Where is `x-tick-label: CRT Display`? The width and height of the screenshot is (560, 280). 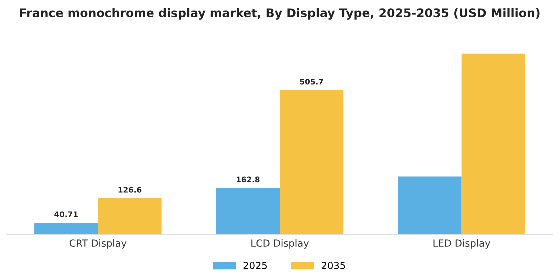
x-tick-label: CRT Display is located at coordinates (98, 244).